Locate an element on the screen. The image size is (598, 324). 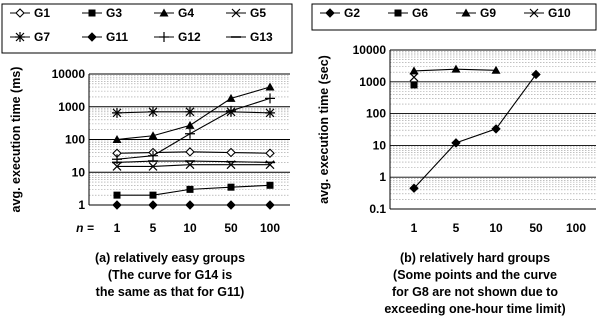
legend-label: G11 is located at coordinates (117, 37).